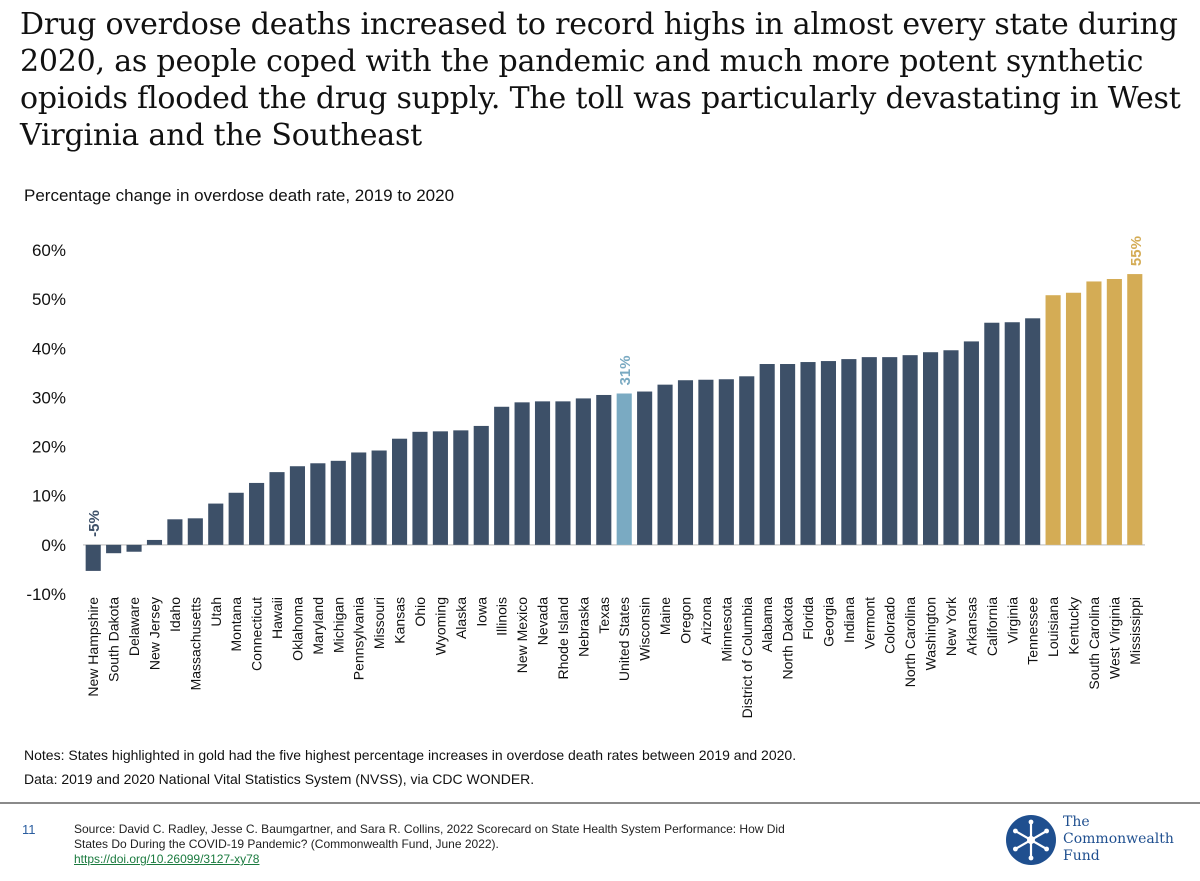 The width and height of the screenshot is (1200, 881). Describe the element at coordinates (236, 624) in the screenshot. I see `x-category-label: Montana` at that location.